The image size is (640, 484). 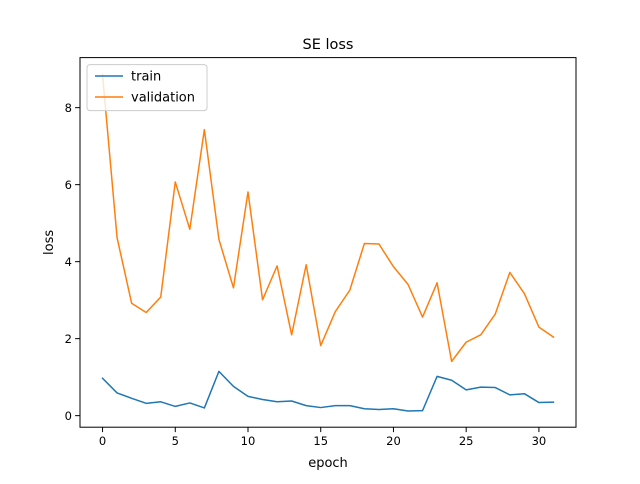 I want to click on series-line-train, so click(x=328, y=391).